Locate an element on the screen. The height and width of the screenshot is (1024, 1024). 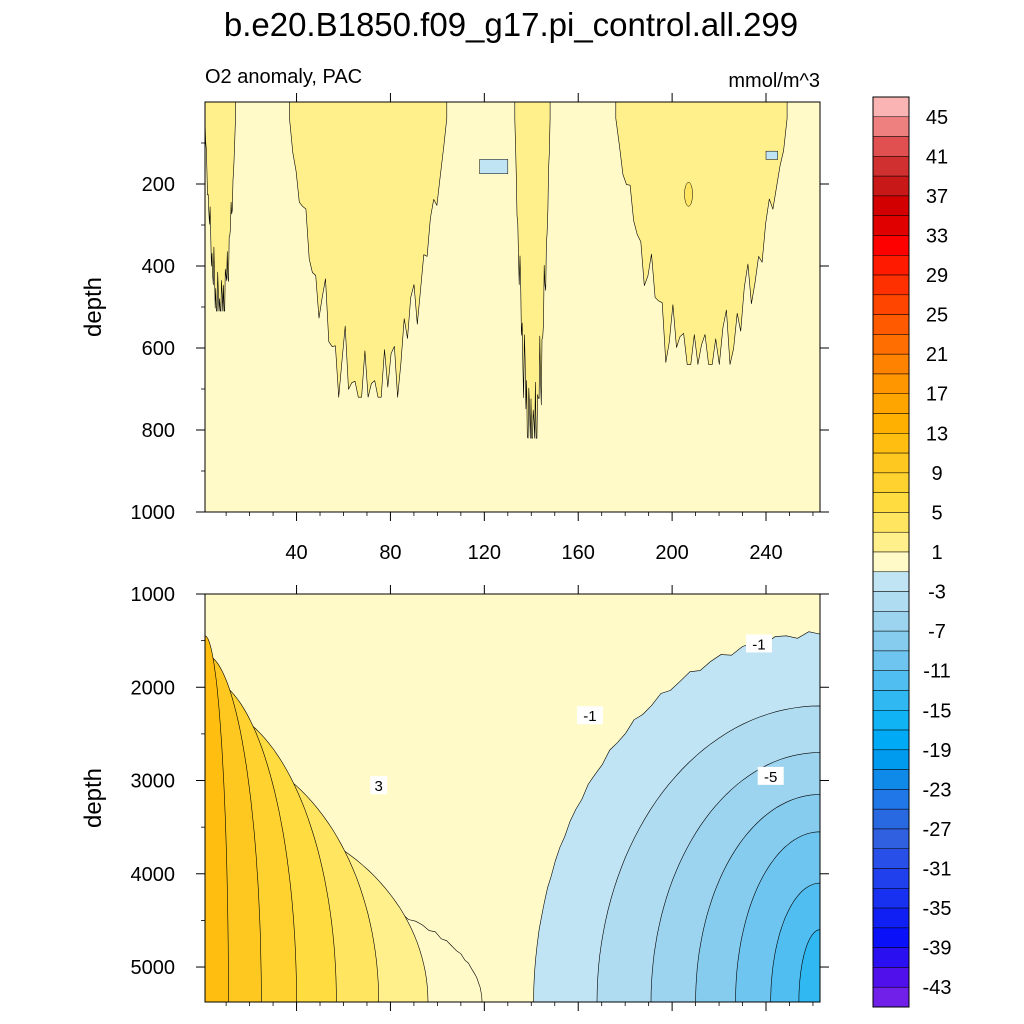
upper-x-tick-label: 200 is located at coordinates (671, 553).